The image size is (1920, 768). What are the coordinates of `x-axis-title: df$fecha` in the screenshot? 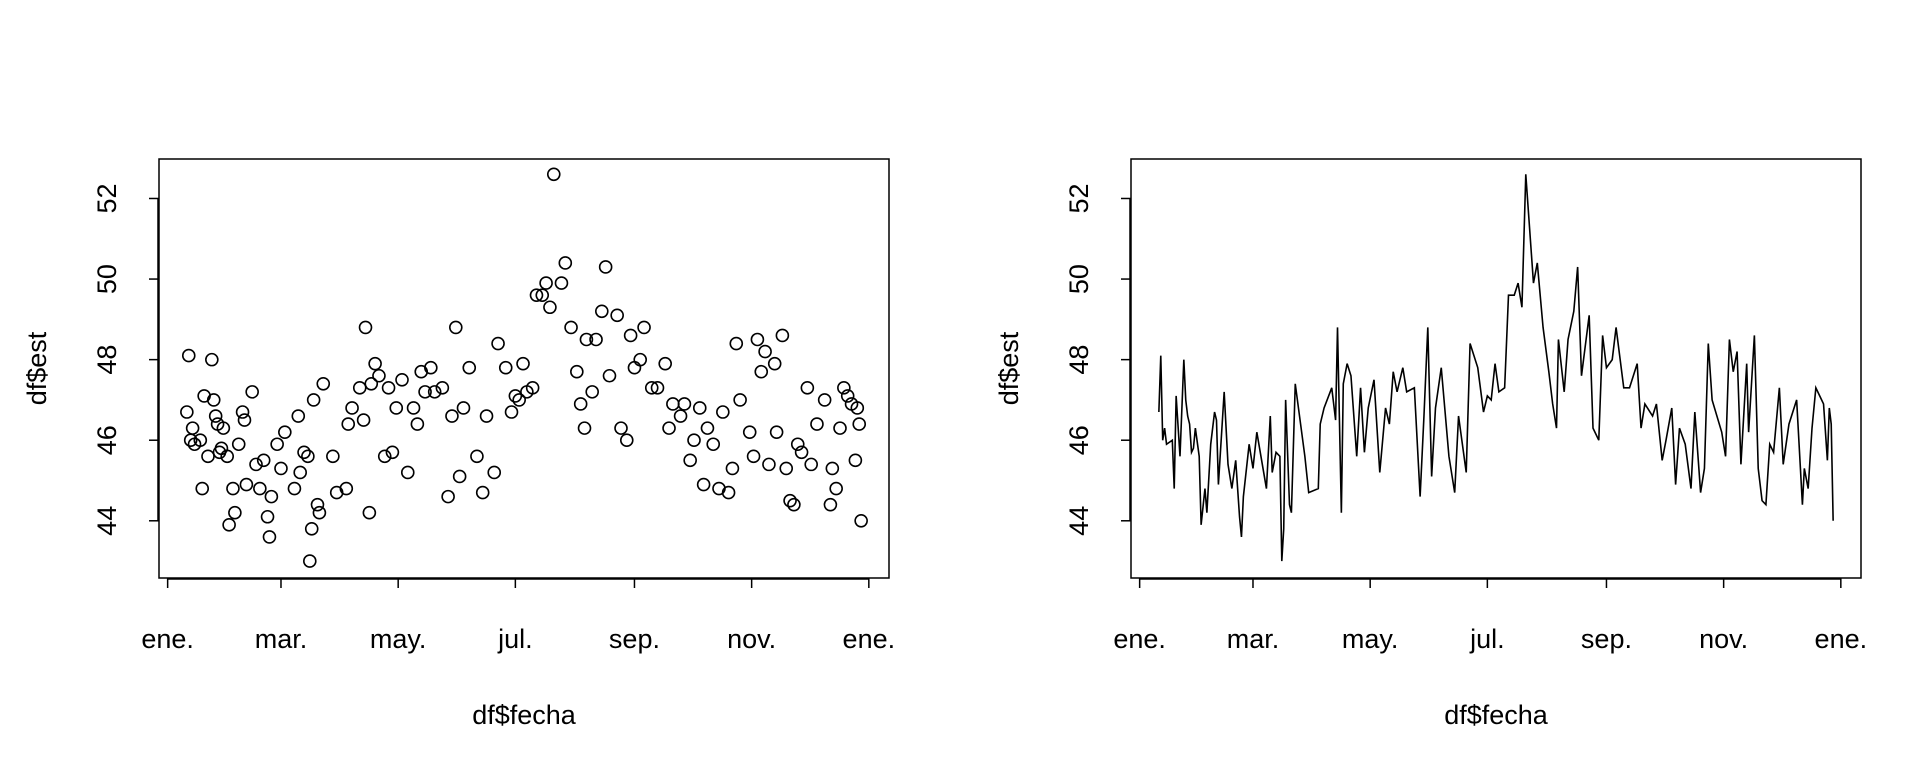 It's located at (524, 715).